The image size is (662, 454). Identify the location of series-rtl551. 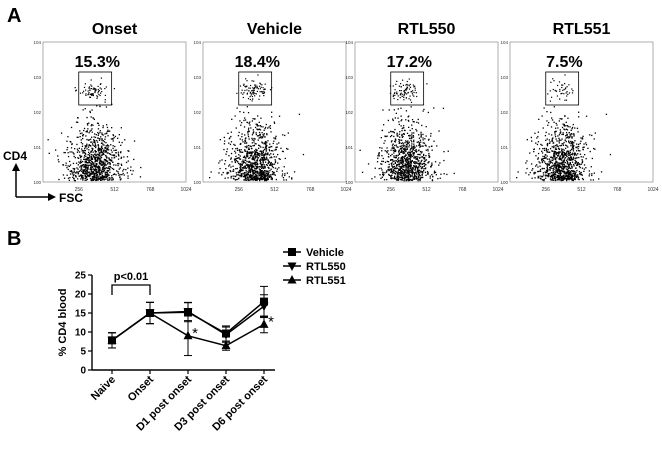
(188, 329).